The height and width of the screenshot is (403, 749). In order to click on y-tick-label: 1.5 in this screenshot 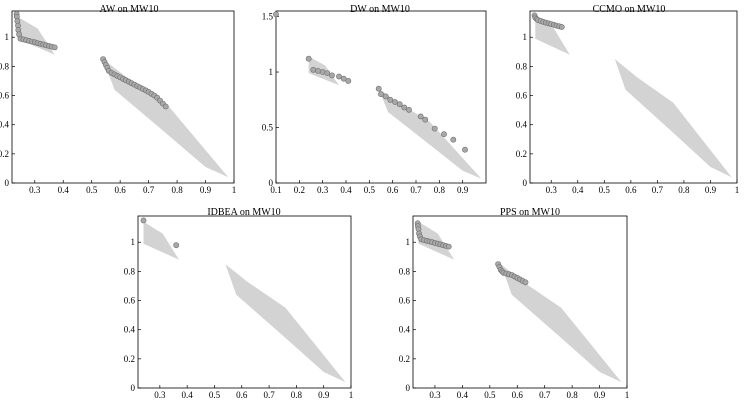, I will do `click(268, 17)`.